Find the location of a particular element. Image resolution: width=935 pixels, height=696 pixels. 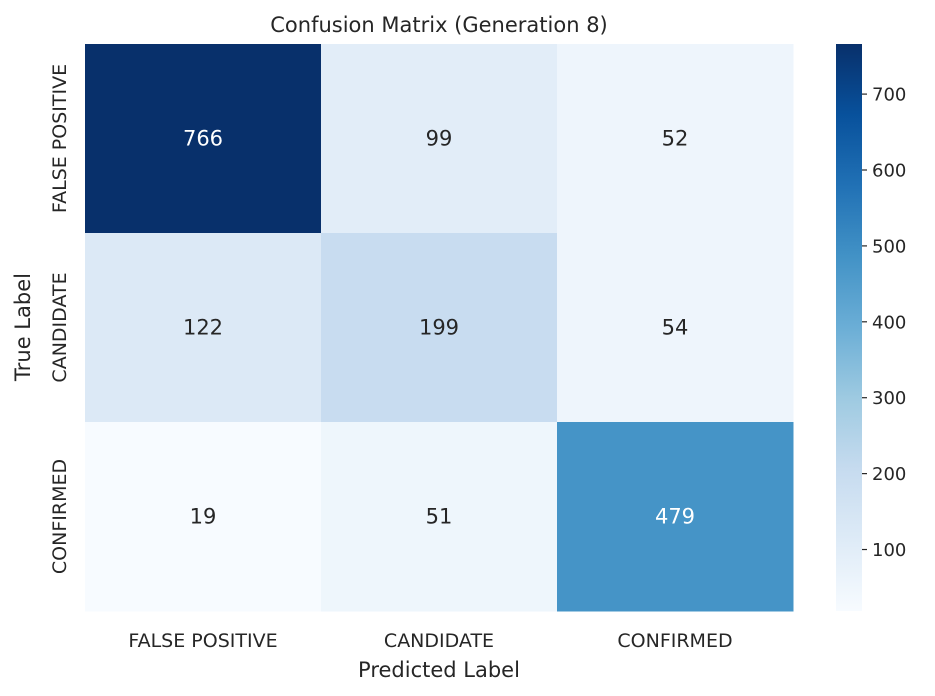

cell-value-label: 766 is located at coordinates (203, 139).